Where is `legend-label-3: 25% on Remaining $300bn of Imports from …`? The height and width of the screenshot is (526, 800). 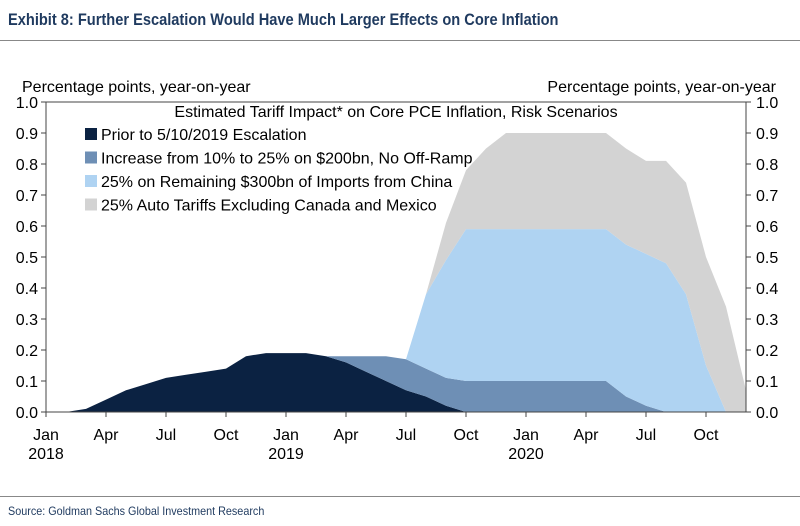
legend-label-3: 25% on Remaining $300bn of Imports from … is located at coordinates (276, 182).